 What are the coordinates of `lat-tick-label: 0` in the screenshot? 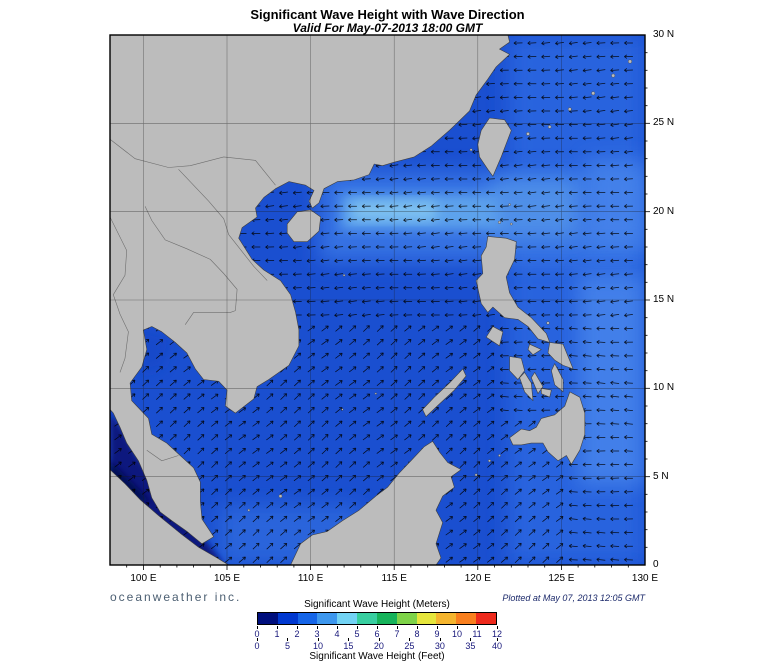 It's located at (656, 564).